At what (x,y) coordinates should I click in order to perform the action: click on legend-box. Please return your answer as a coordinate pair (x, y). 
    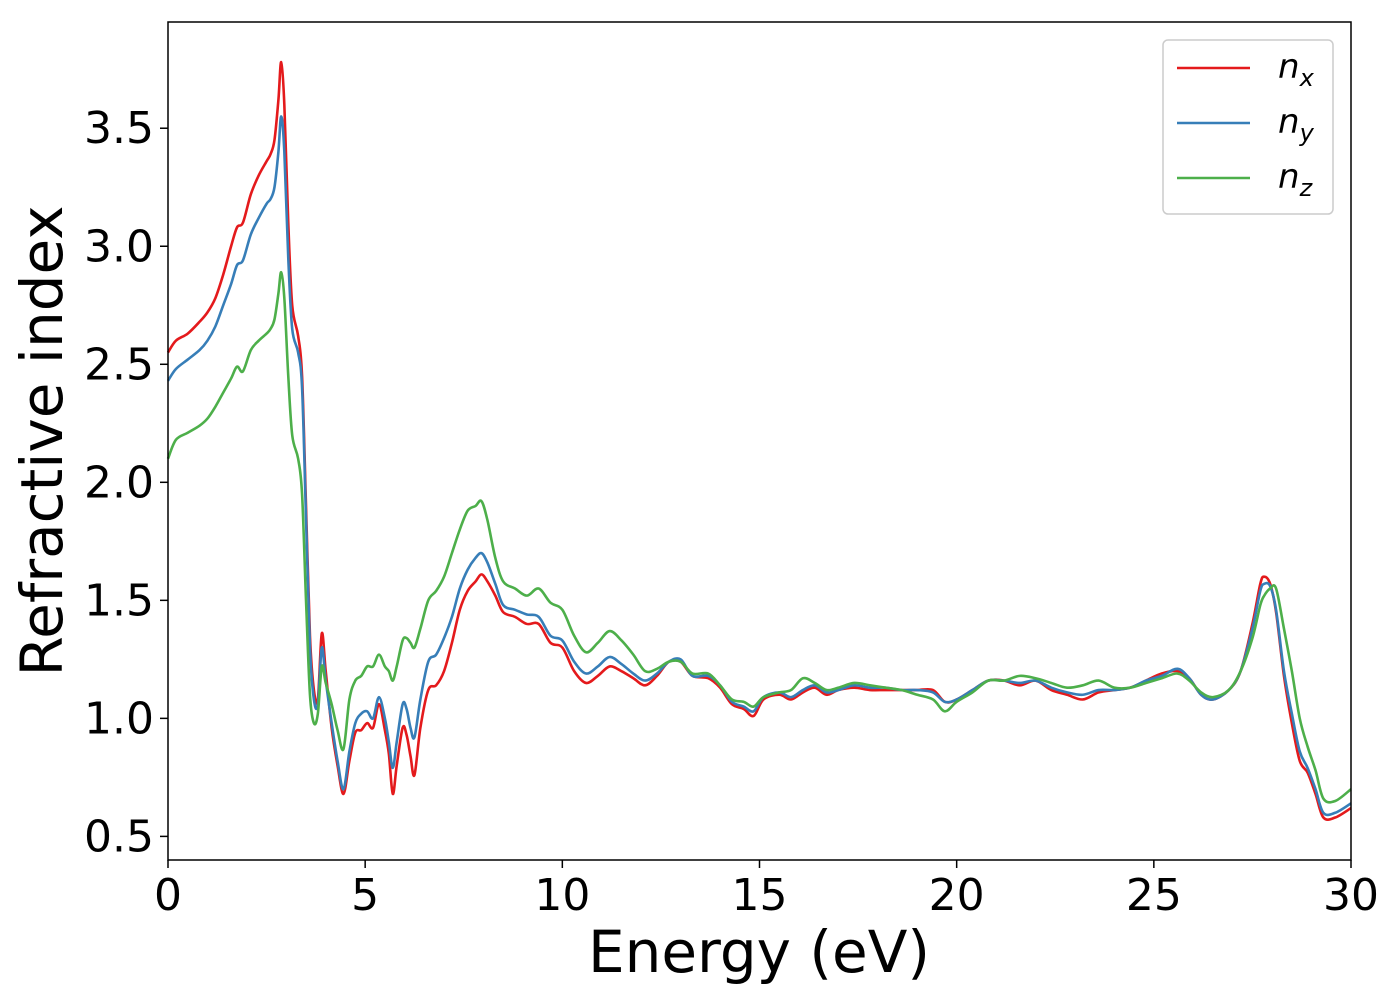
    Looking at the image, I should click on (1248, 127).